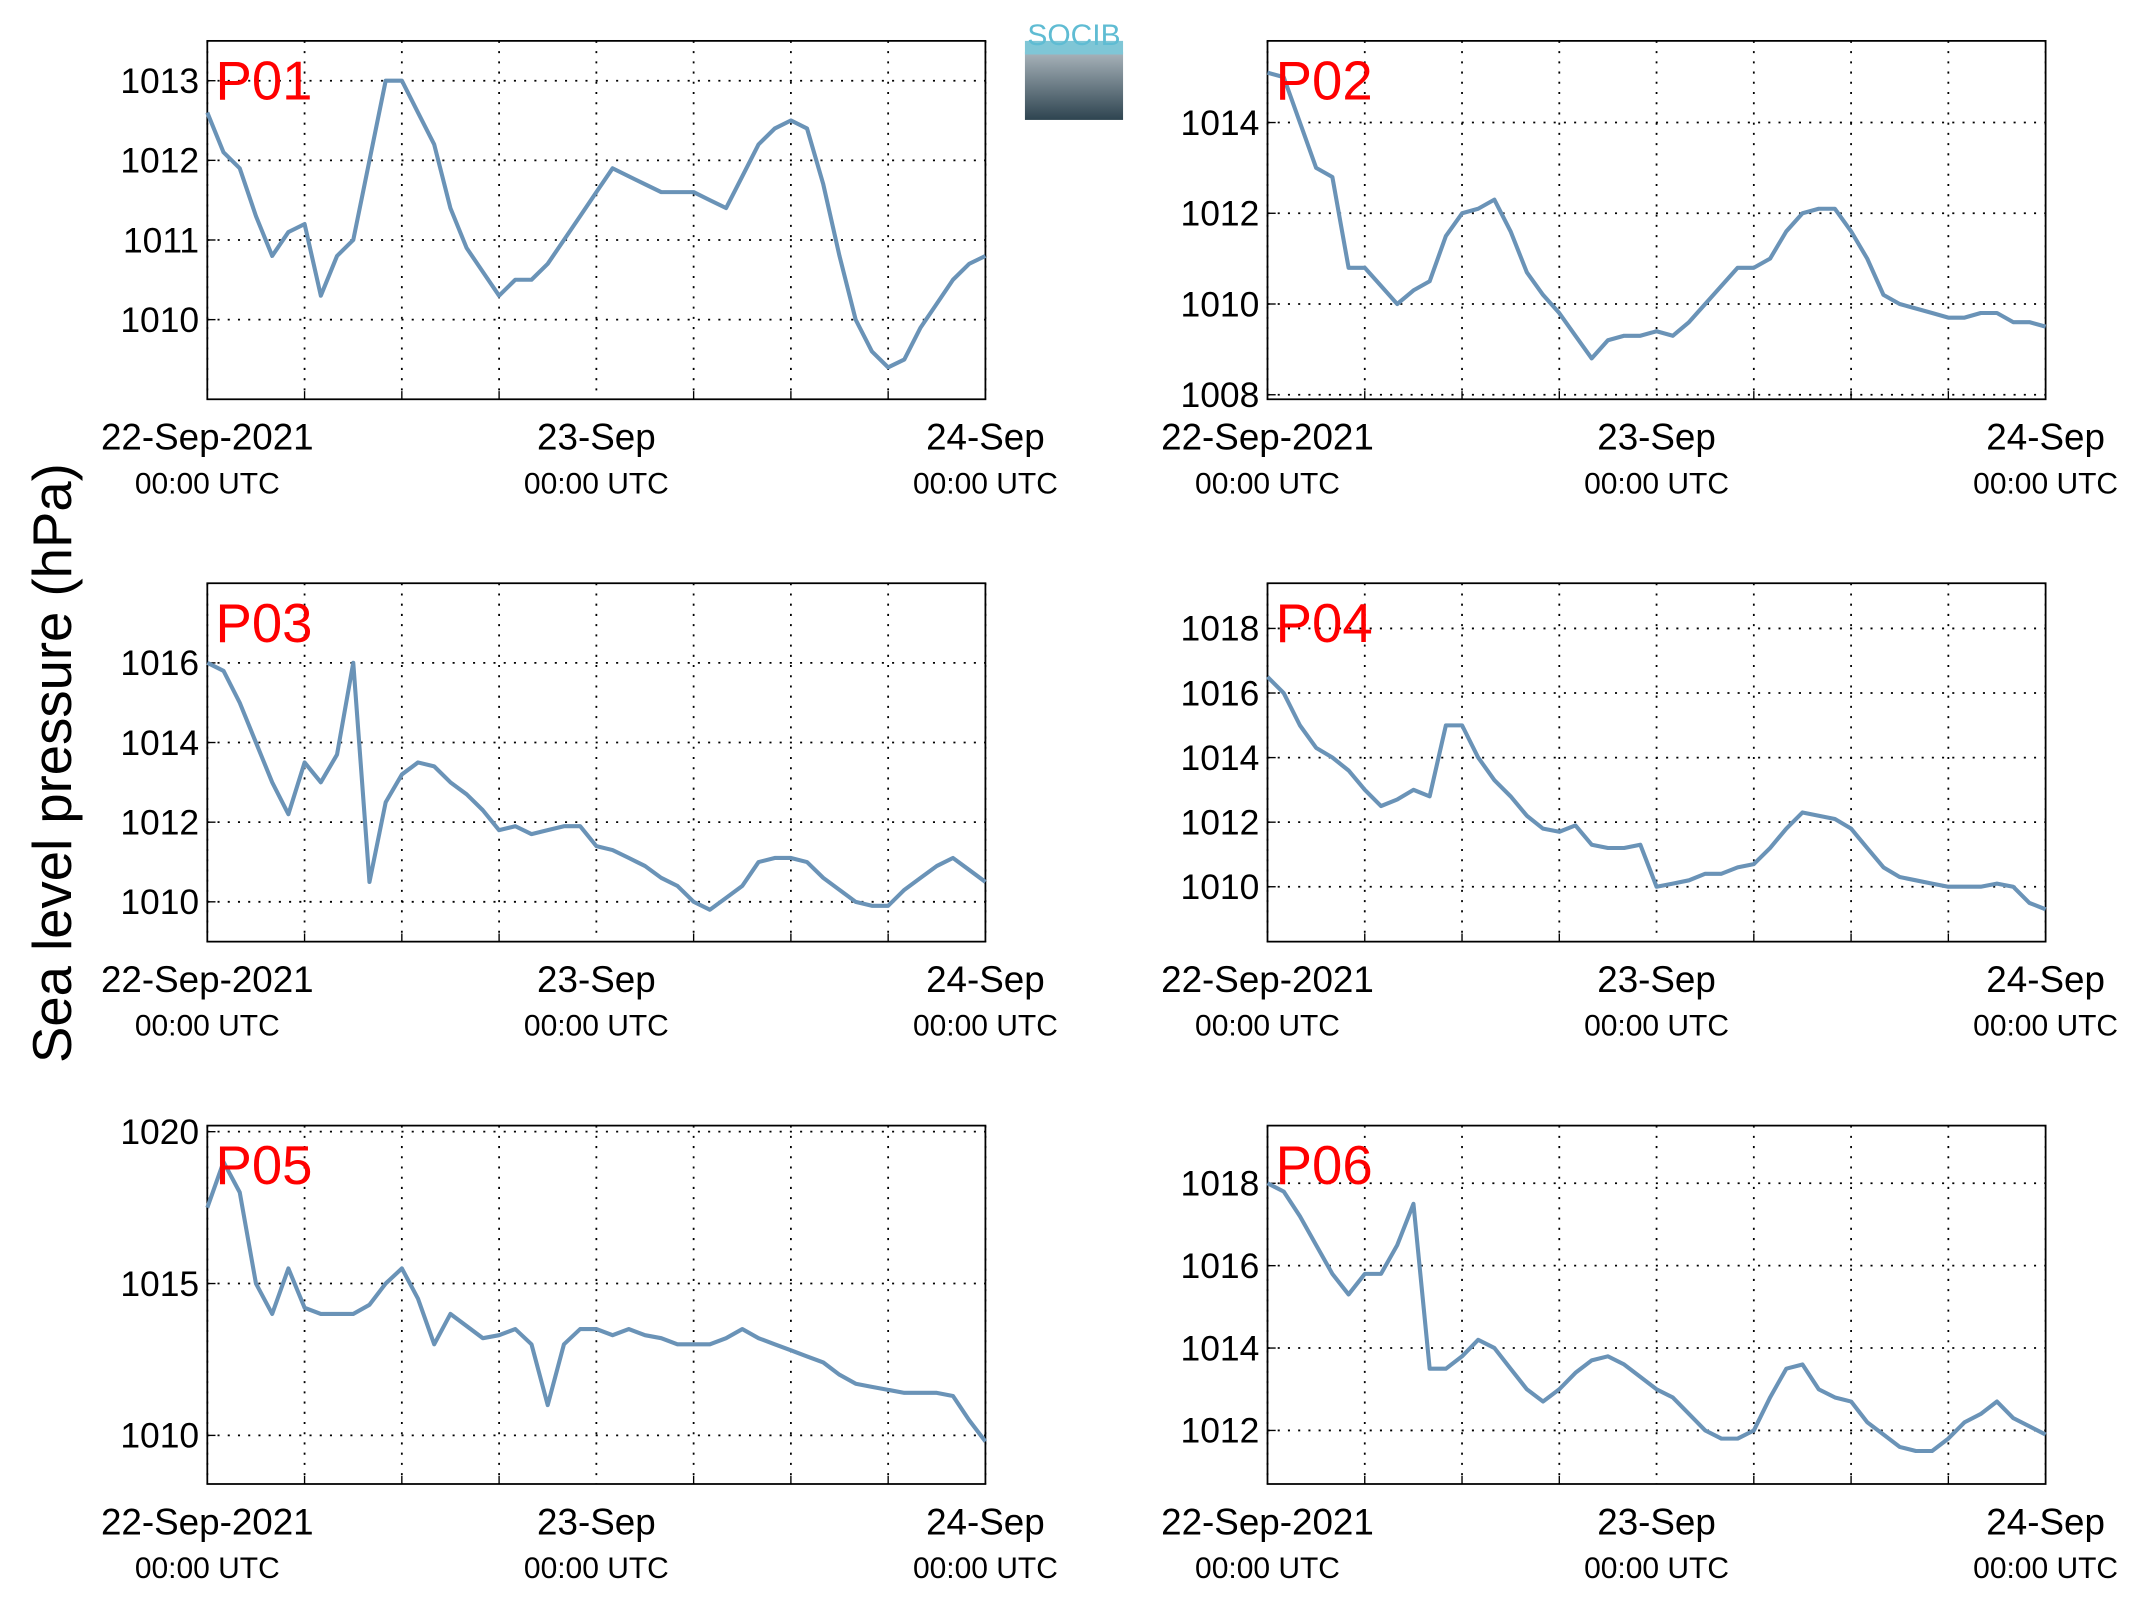 The image size is (2133, 1608). I want to click on y-tick-label: 1008, so click(1220, 395).